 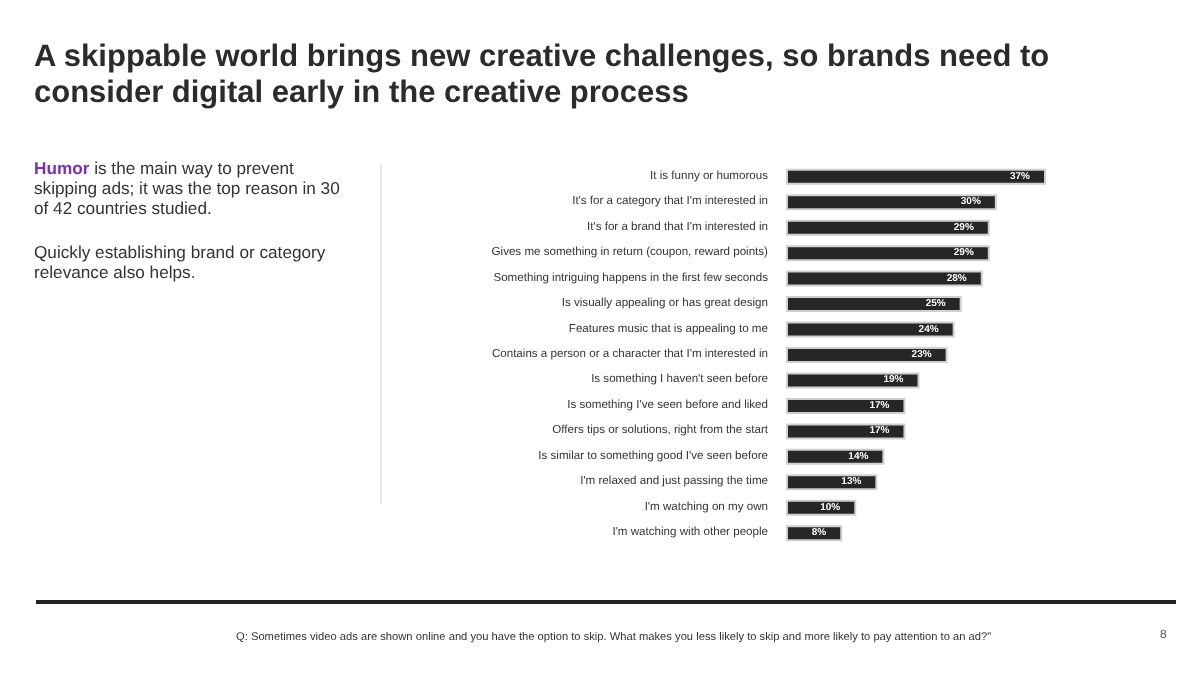 What do you see at coordinates (543, 76) in the screenshot?
I see `chart-title: A skippable world brings new creative challenges, so brands need to consider digital early in the creative process` at bounding box center [543, 76].